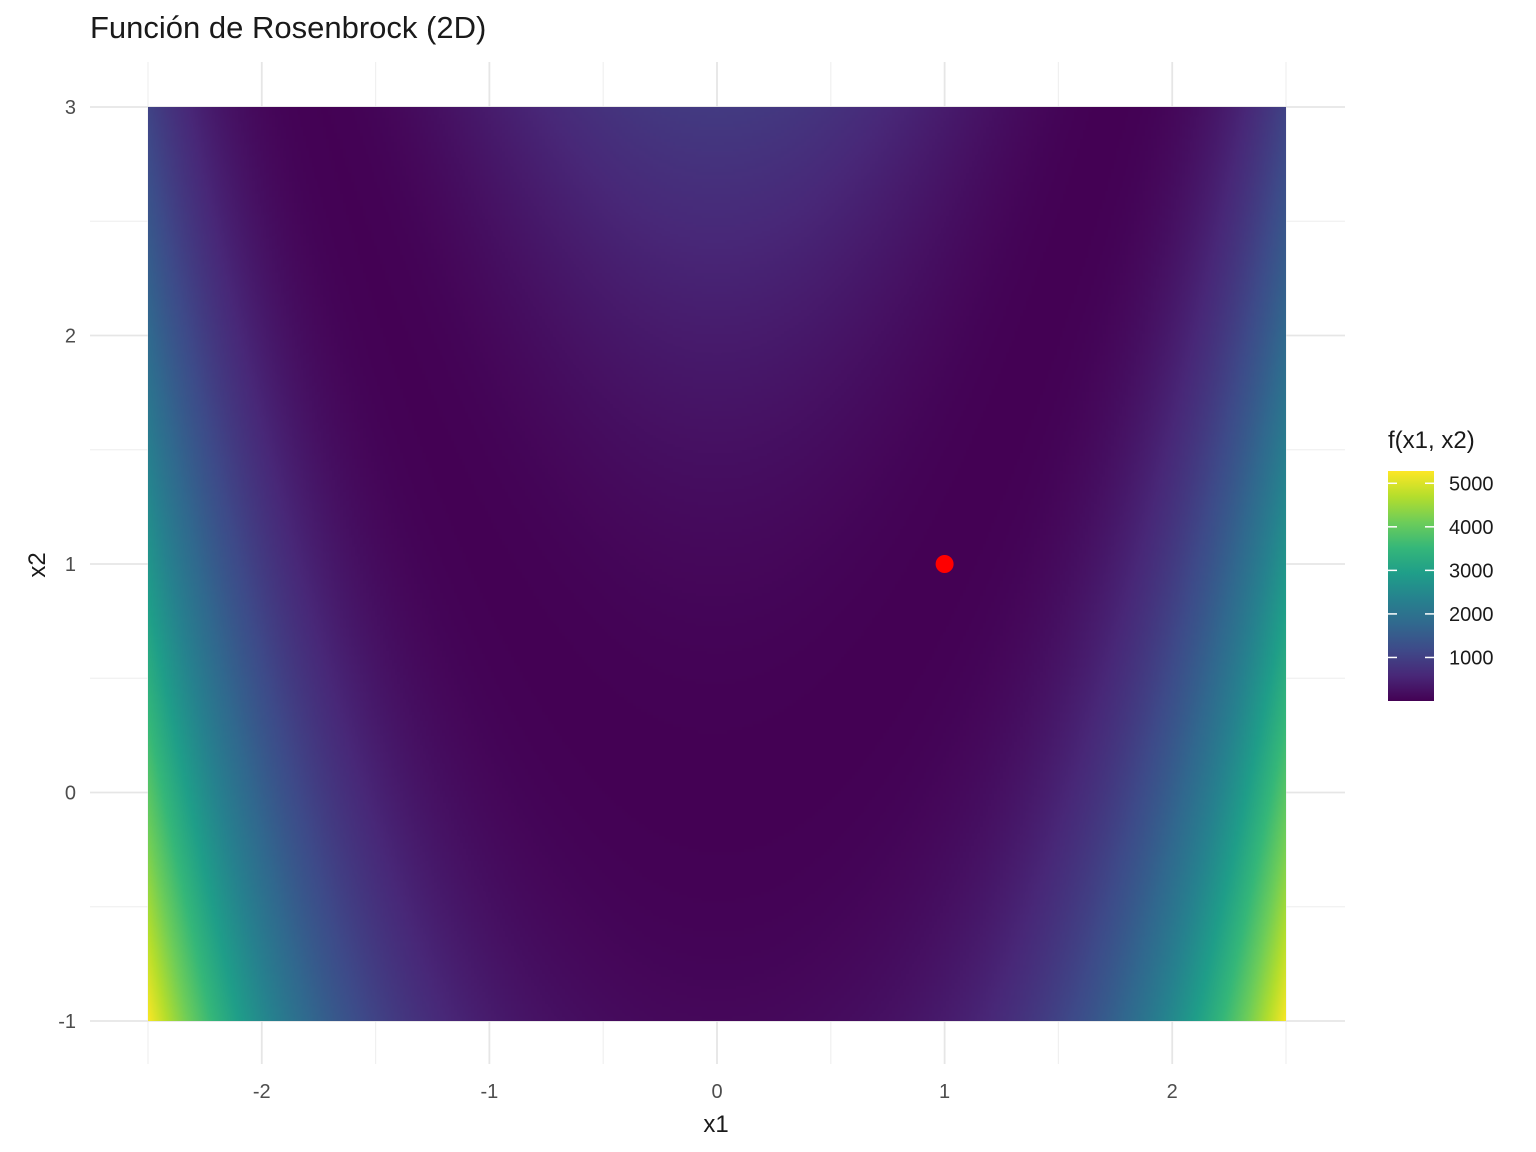  Describe the element at coordinates (70, 565) in the screenshot. I see `y-tick-label: 1` at that location.